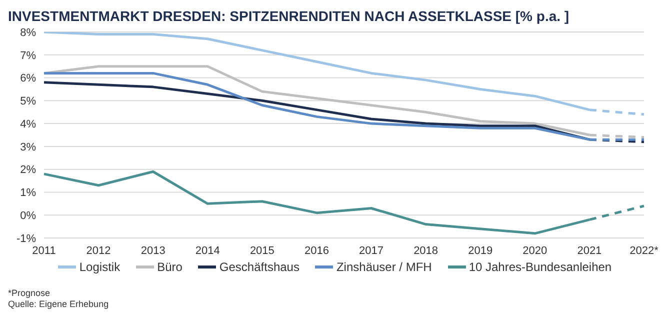 The height and width of the screenshot is (326, 670). I want to click on legend-label: Büro, so click(169, 267).